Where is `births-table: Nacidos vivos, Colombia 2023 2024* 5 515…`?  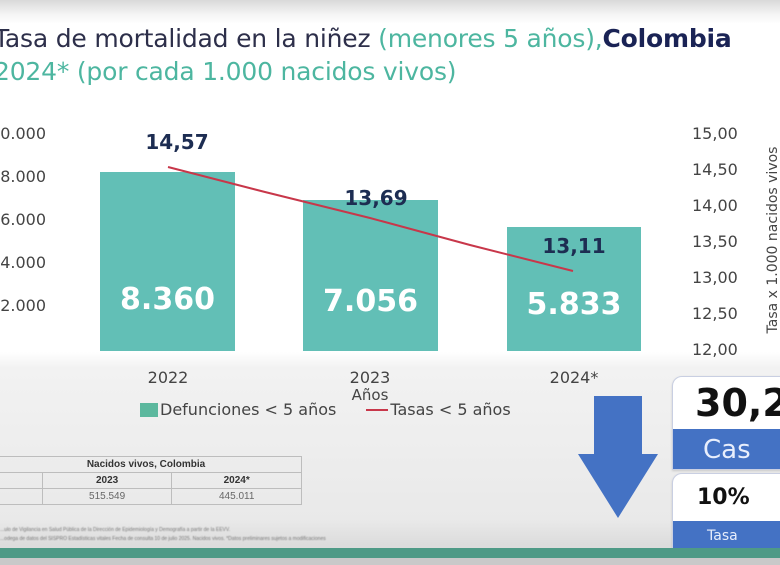 births-table: Nacidos vivos, Colombia 2023 2024* 5 515… is located at coordinates (151, 480).